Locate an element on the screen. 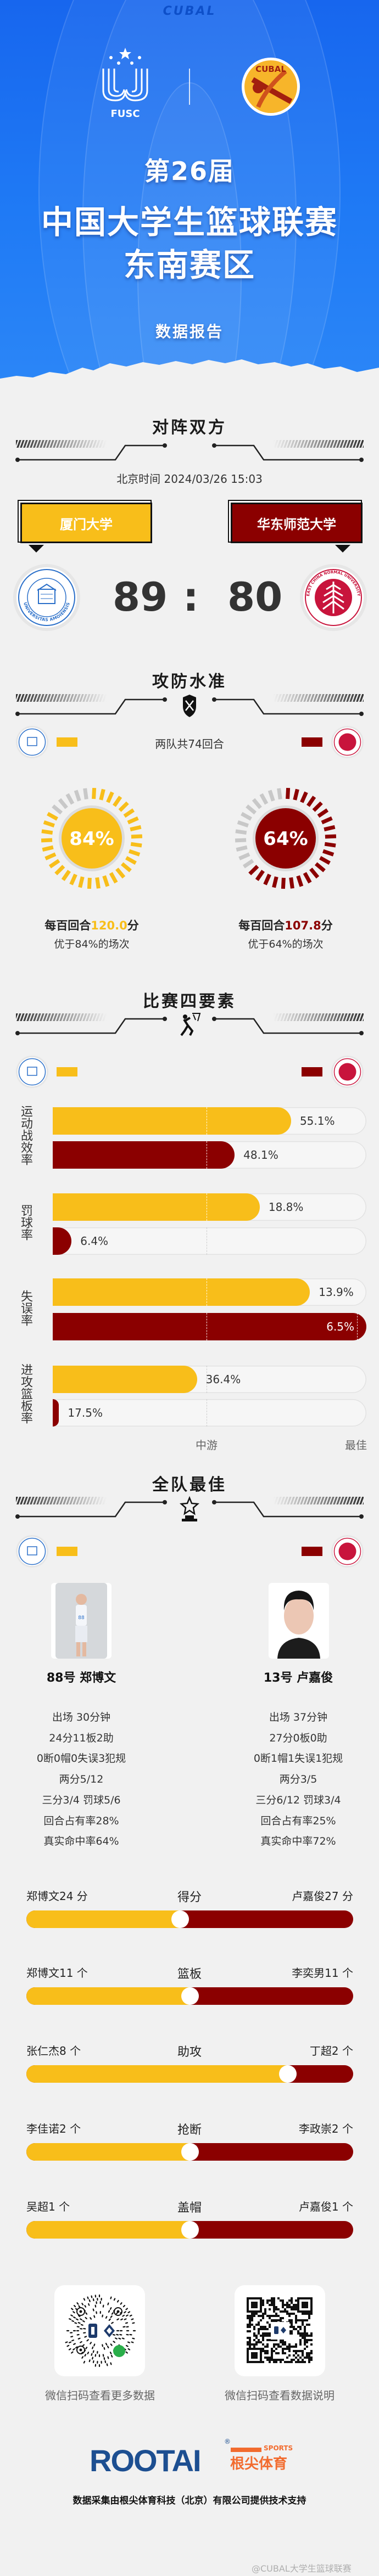  cubal-ball-logo: CUBAL is located at coordinates (271, 87).